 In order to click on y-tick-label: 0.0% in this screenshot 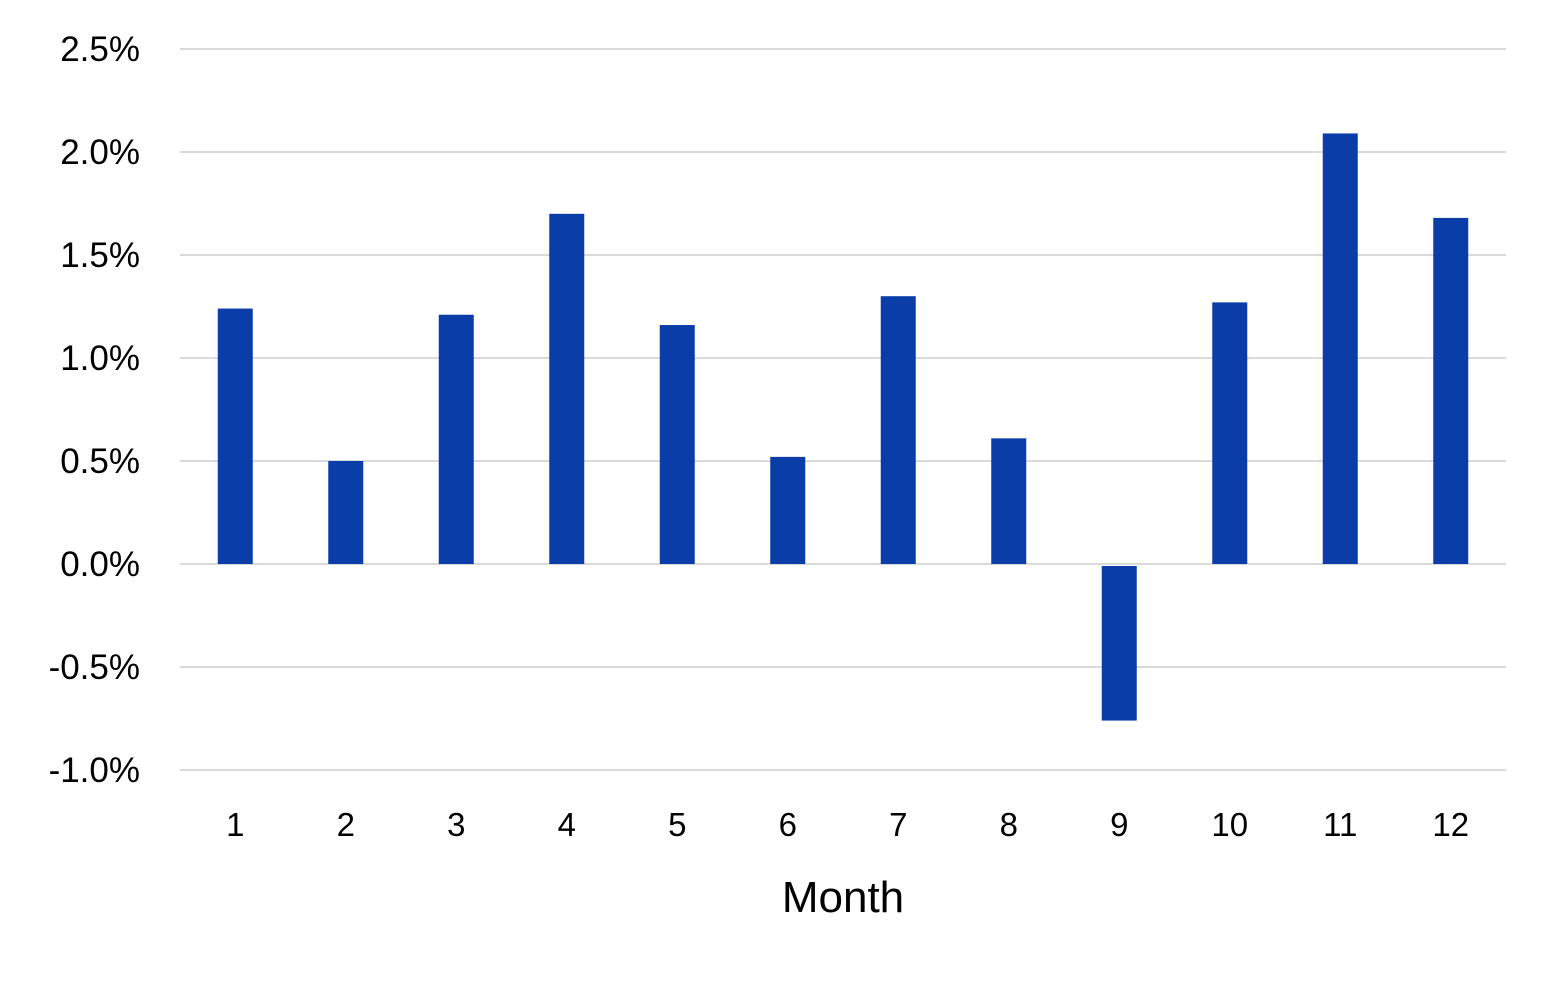, I will do `click(100, 564)`.